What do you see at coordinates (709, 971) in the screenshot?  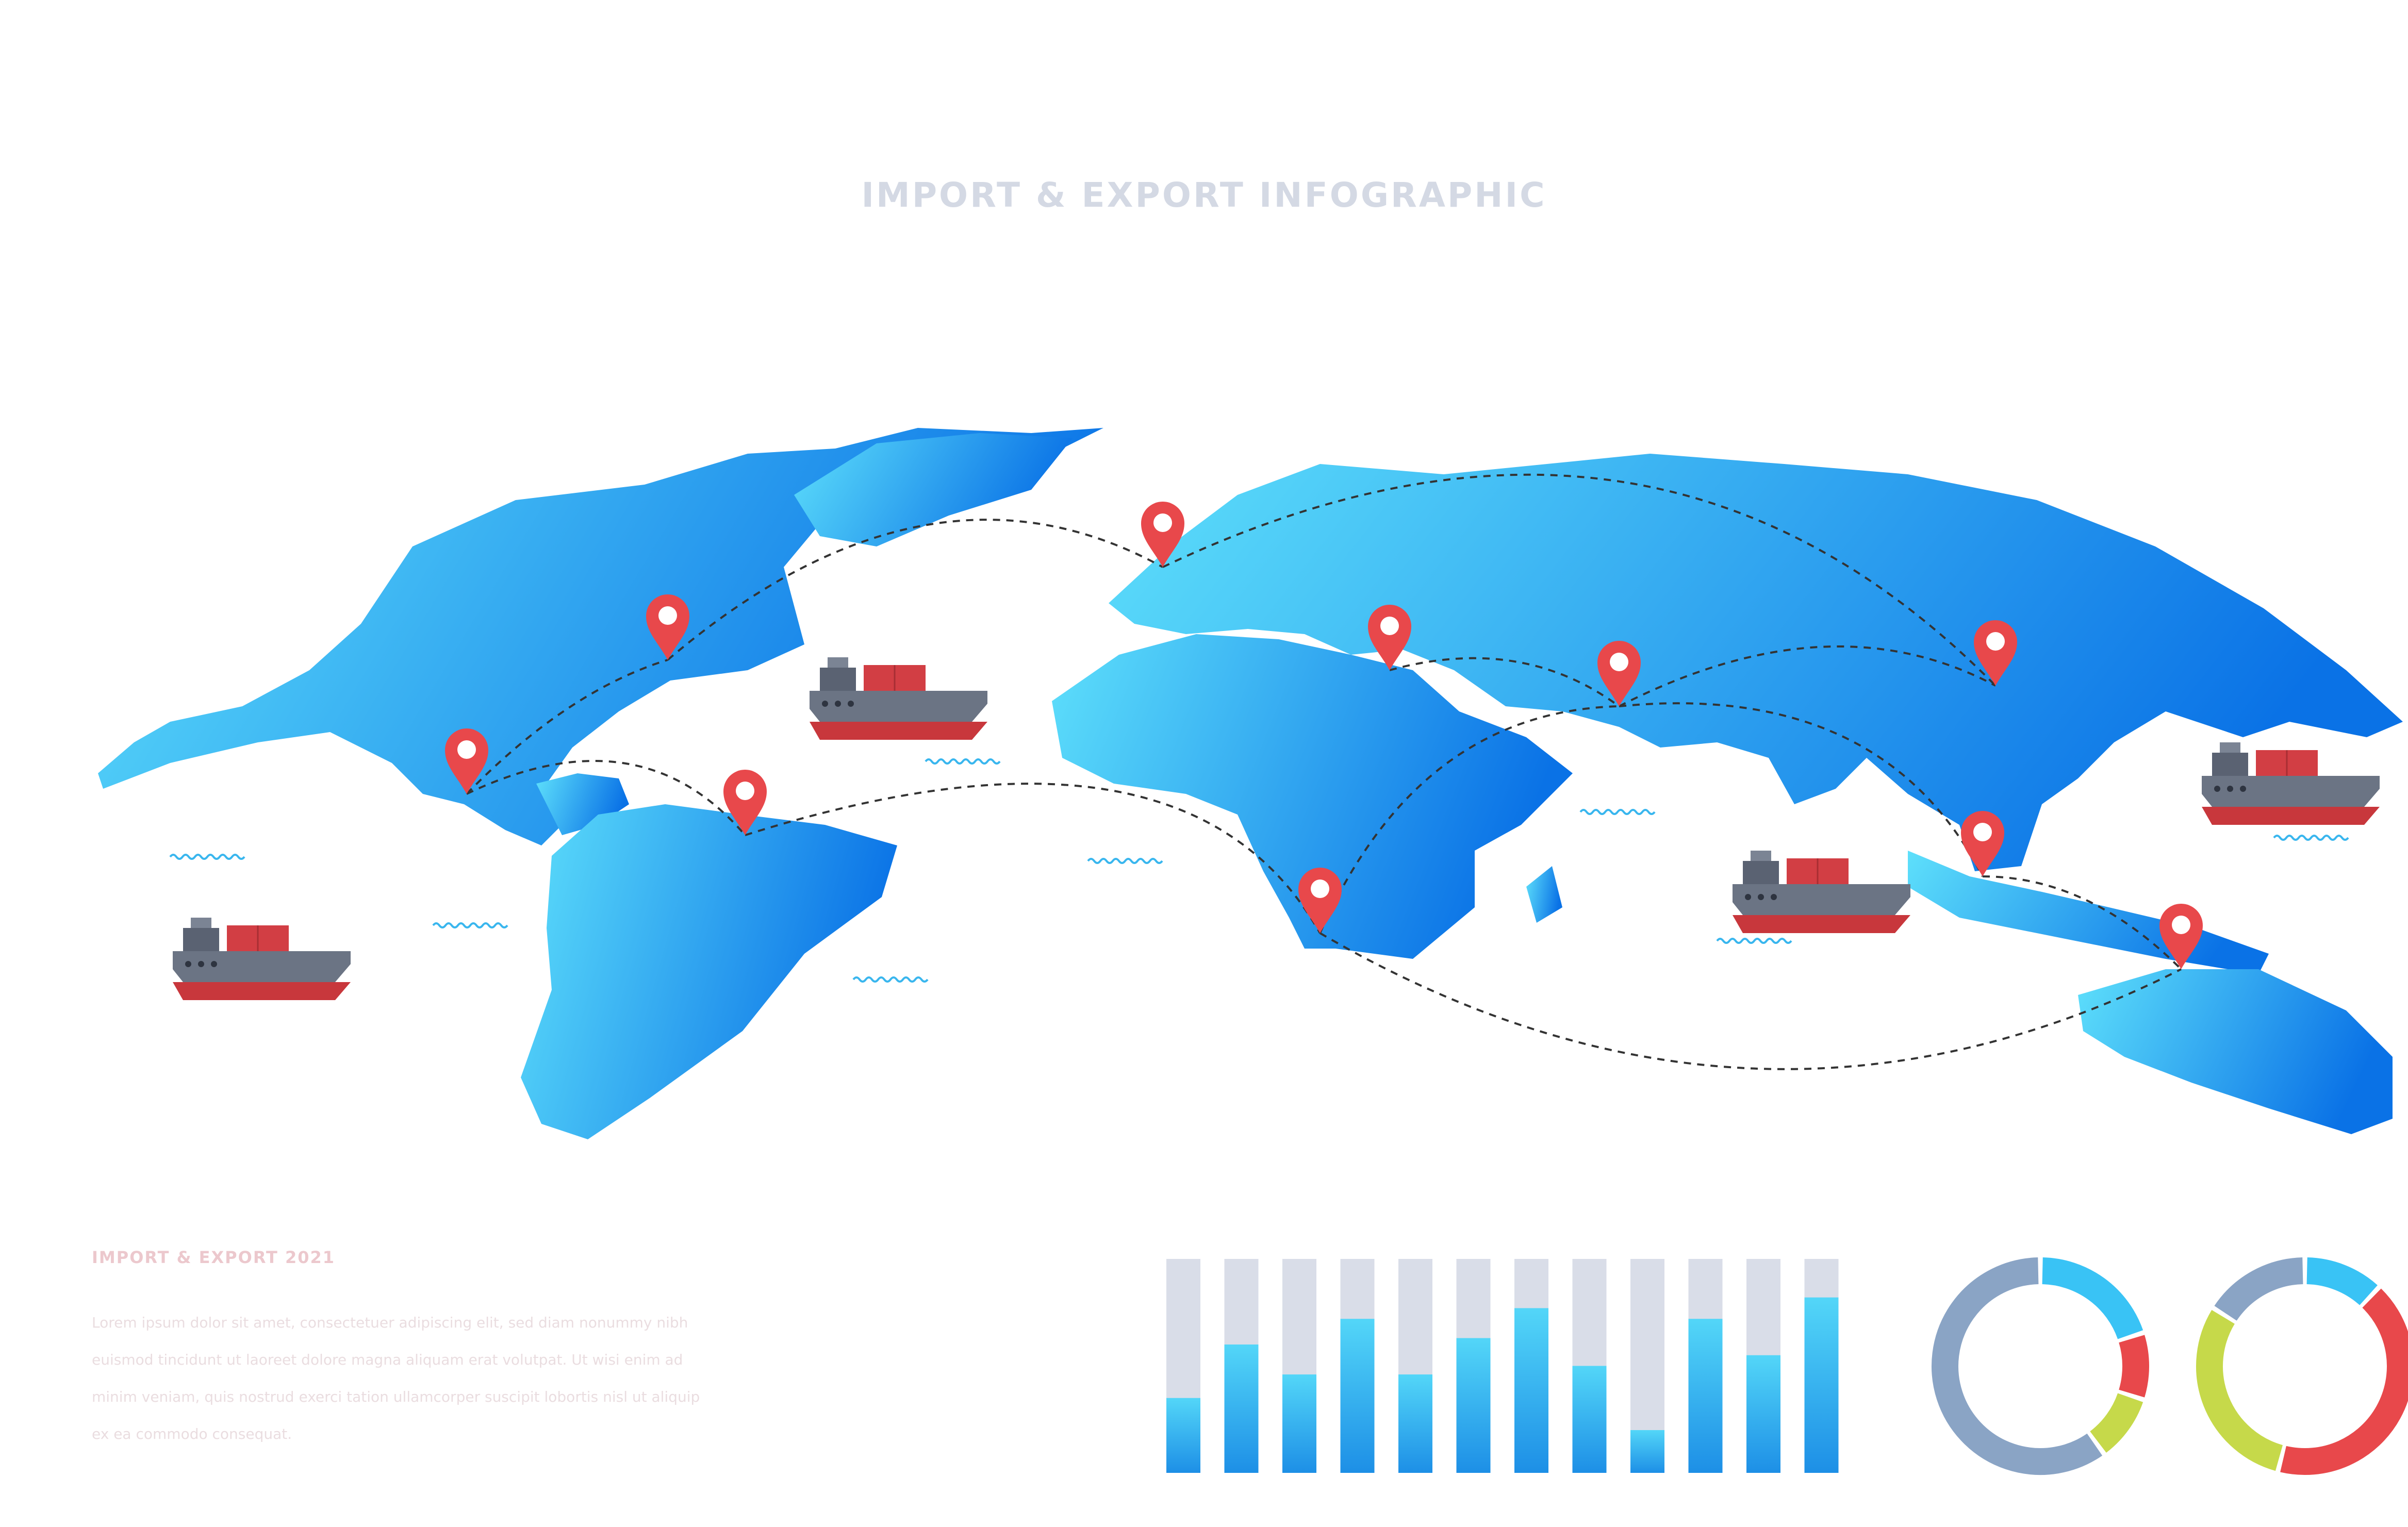 I see `continent-south-america` at bounding box center [709, 971].